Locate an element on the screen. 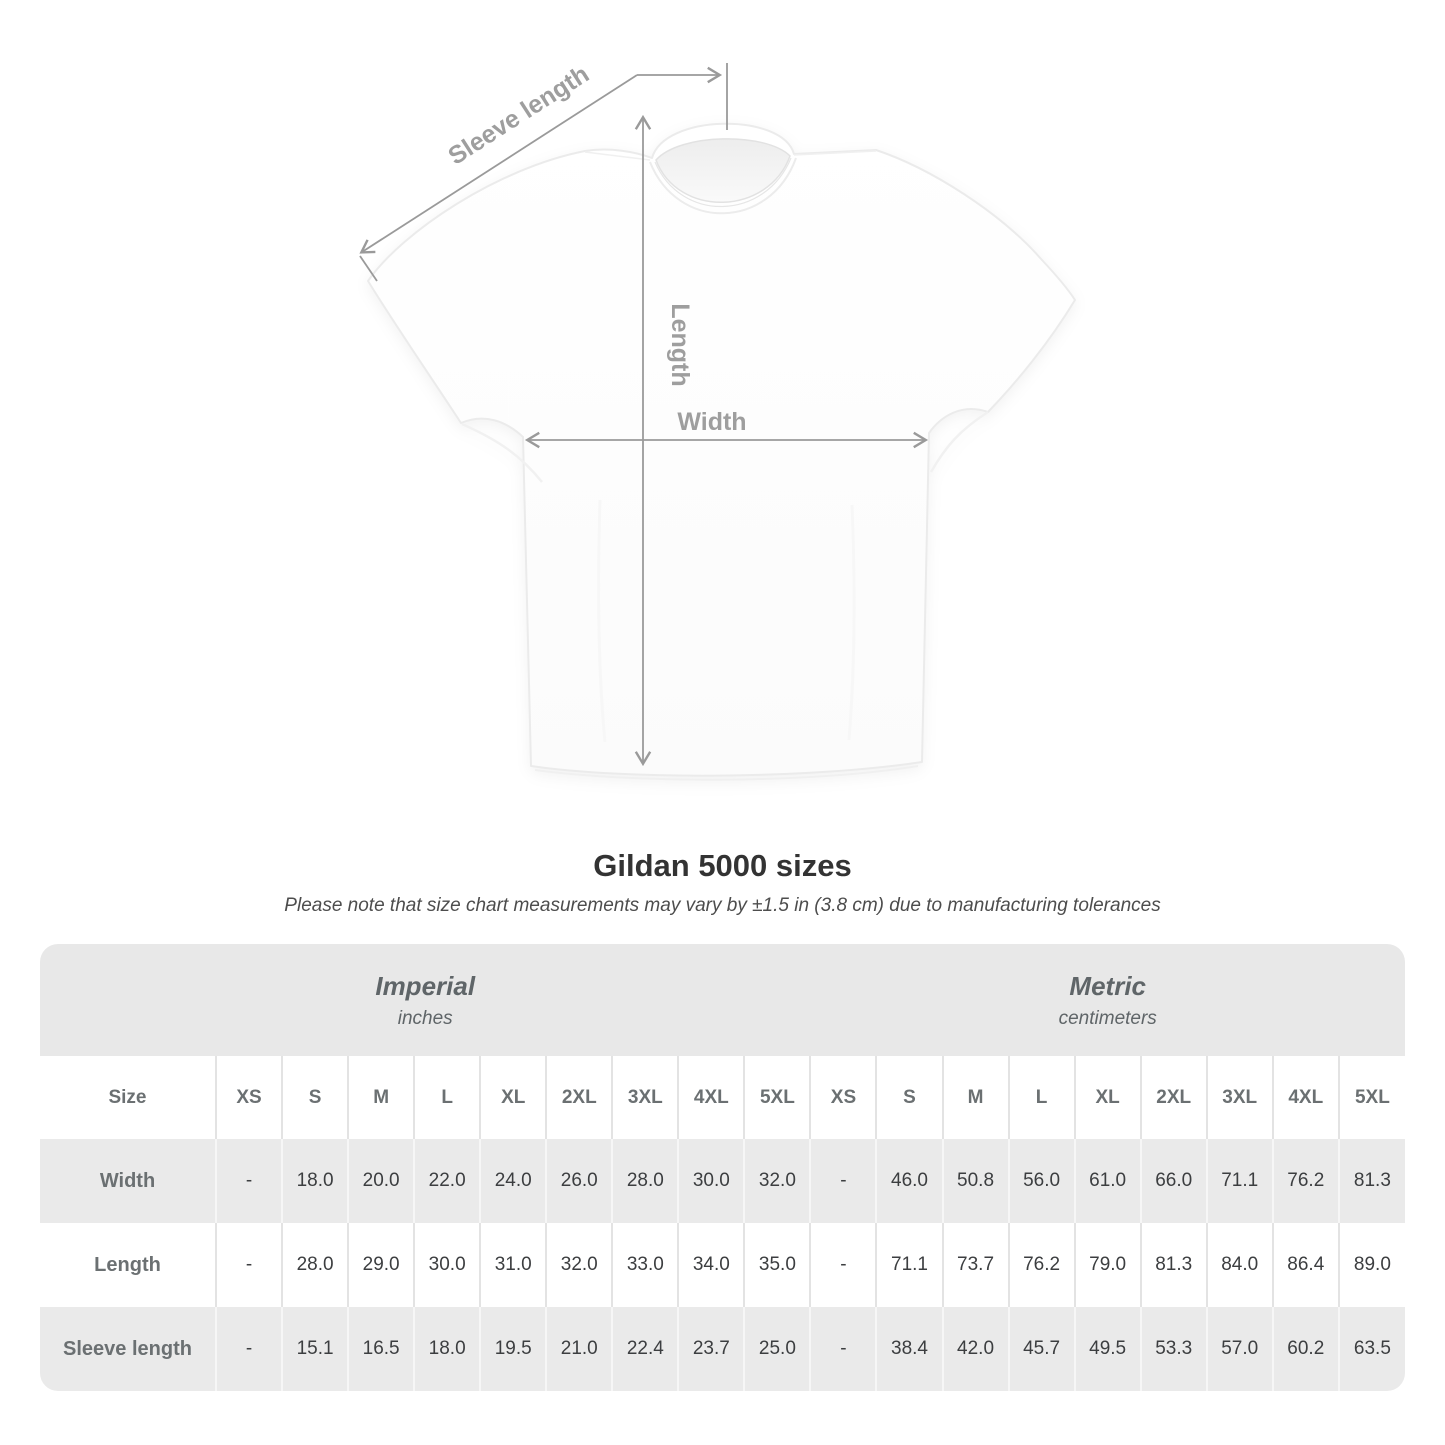 The width and height of the screenshot is (1445, 1445). measurement-value: 50.8 is located at coordinates (975, 1181).